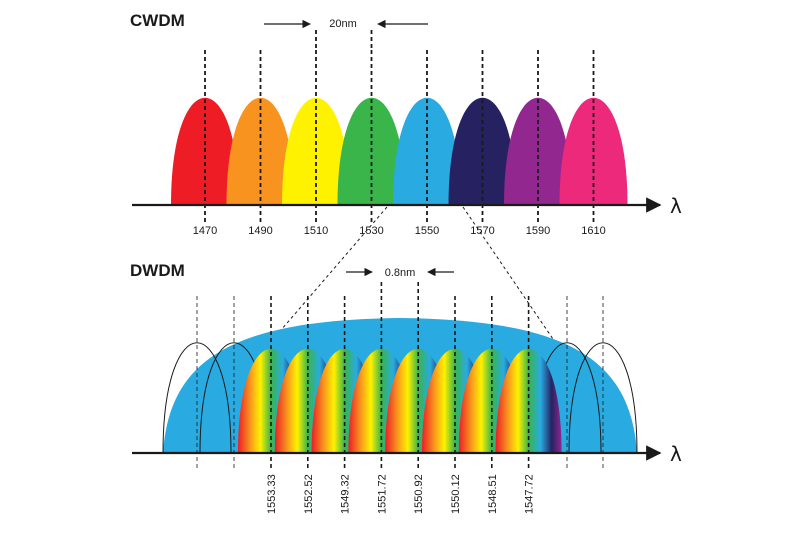  What do you see at coordinates (493, 494) in the screenshot?
I see `dwdm-tick-1548.51: 1548.51` at bounding box center [493, 494].